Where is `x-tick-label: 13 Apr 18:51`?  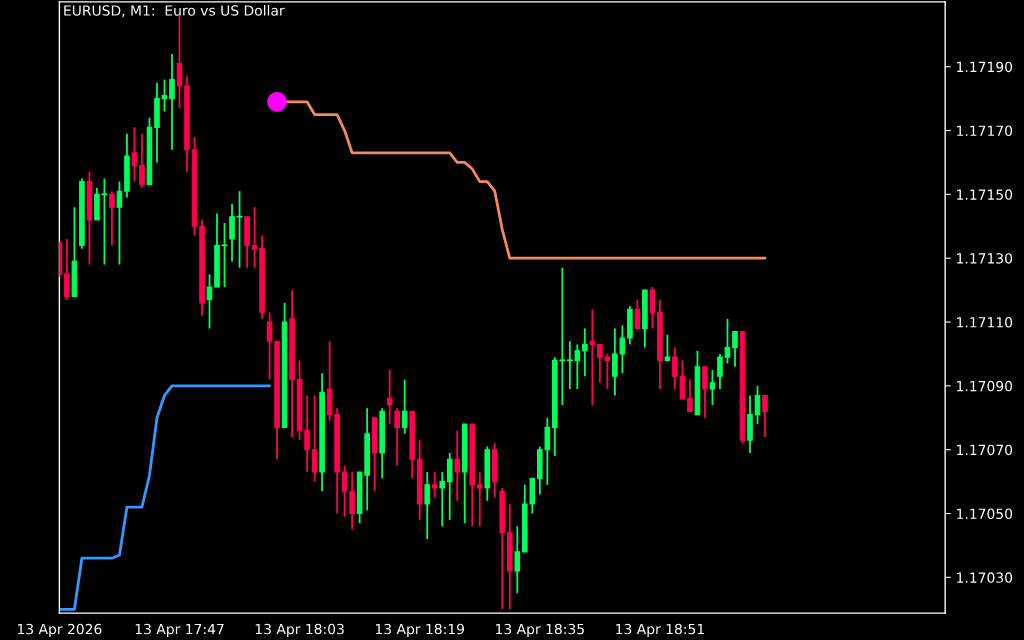 x-tick-label: 13 Apr 18:51 is located at coordinates (660, 630).